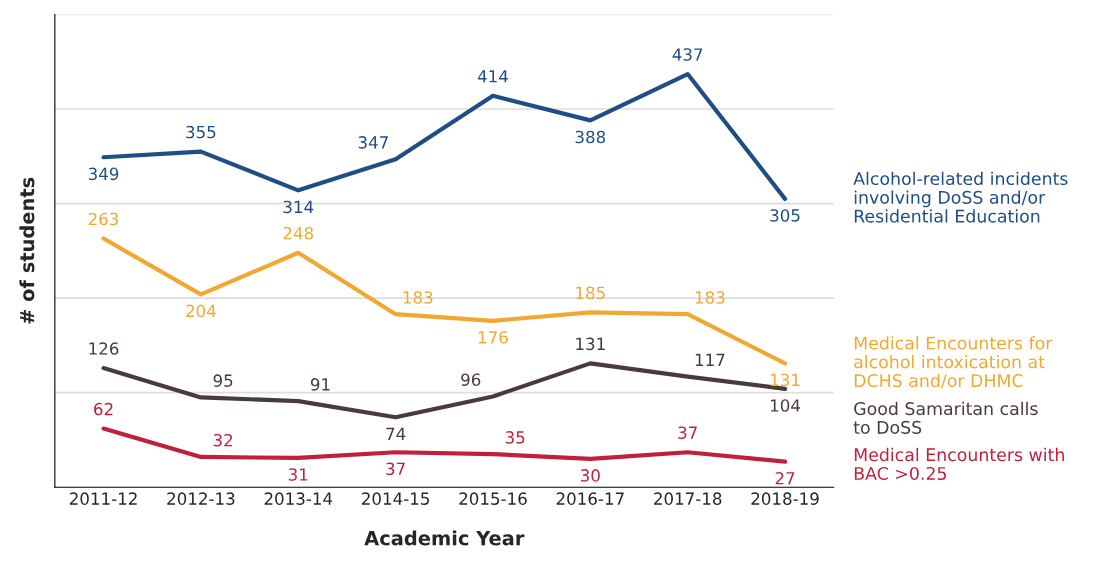  What do you see at coordinates (298, 498) in the screenshot?
I see `x-tick-label: 2013-14` at bounding box center [298, 498].